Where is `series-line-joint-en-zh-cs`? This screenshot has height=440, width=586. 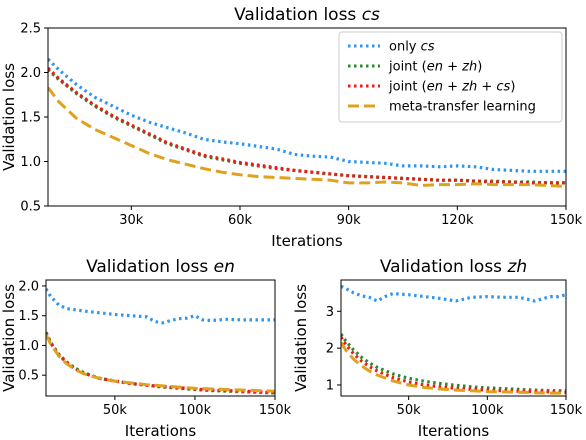 series-line-joint-en-zh-cs is located at coordinates (160, 363).